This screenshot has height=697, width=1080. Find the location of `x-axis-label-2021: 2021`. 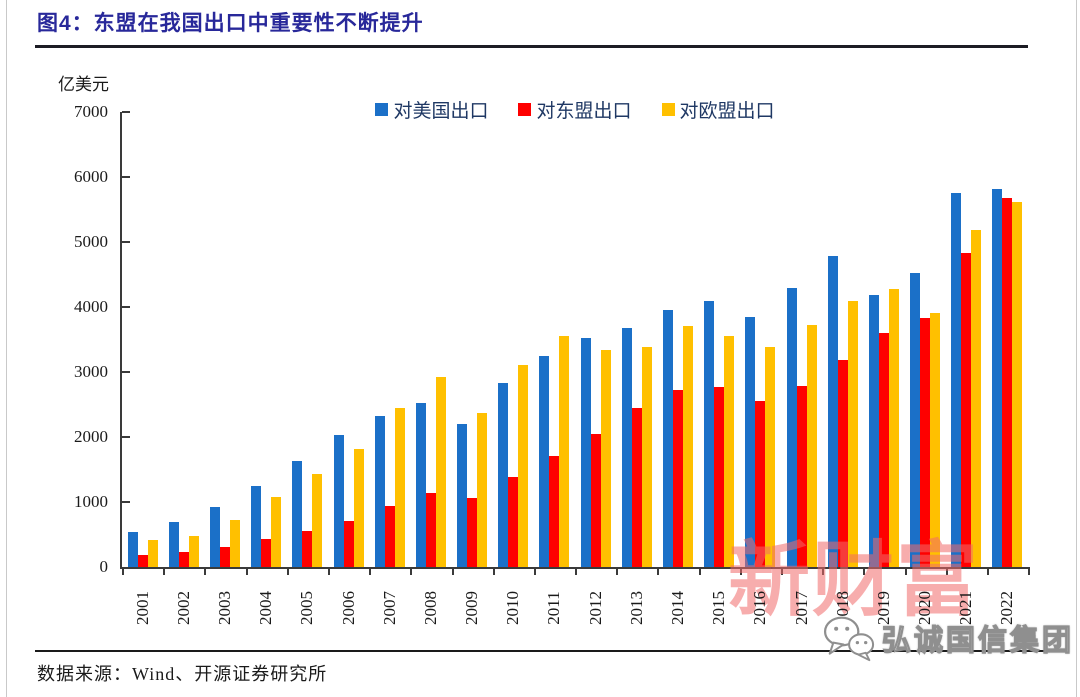

x-axis-label-2021: 2021 is located at coordinates (966, 608).